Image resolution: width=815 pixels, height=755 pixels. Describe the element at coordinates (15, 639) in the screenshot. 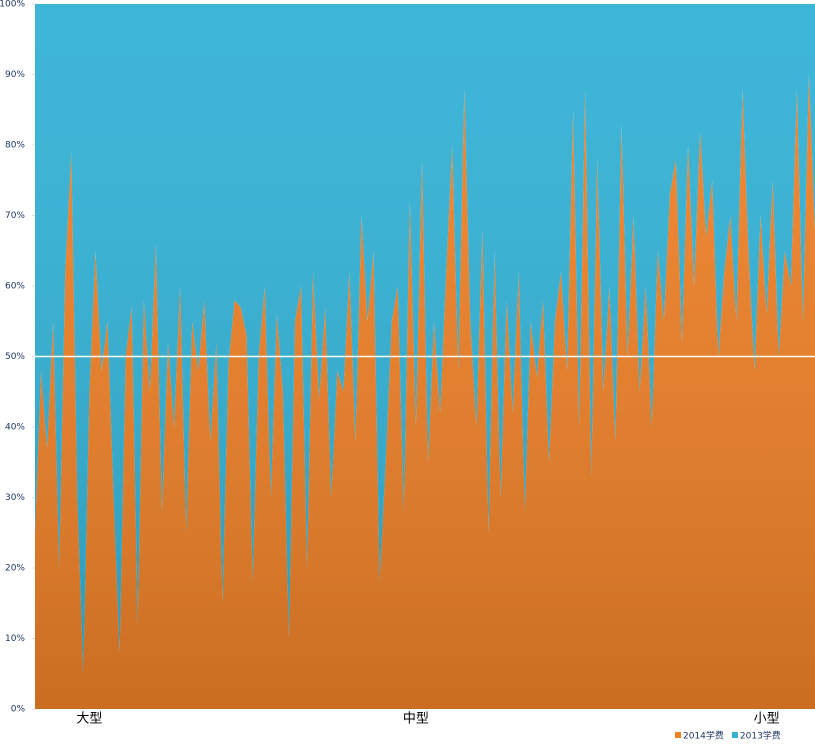

I see `y-tick-label: 10%` at that location.